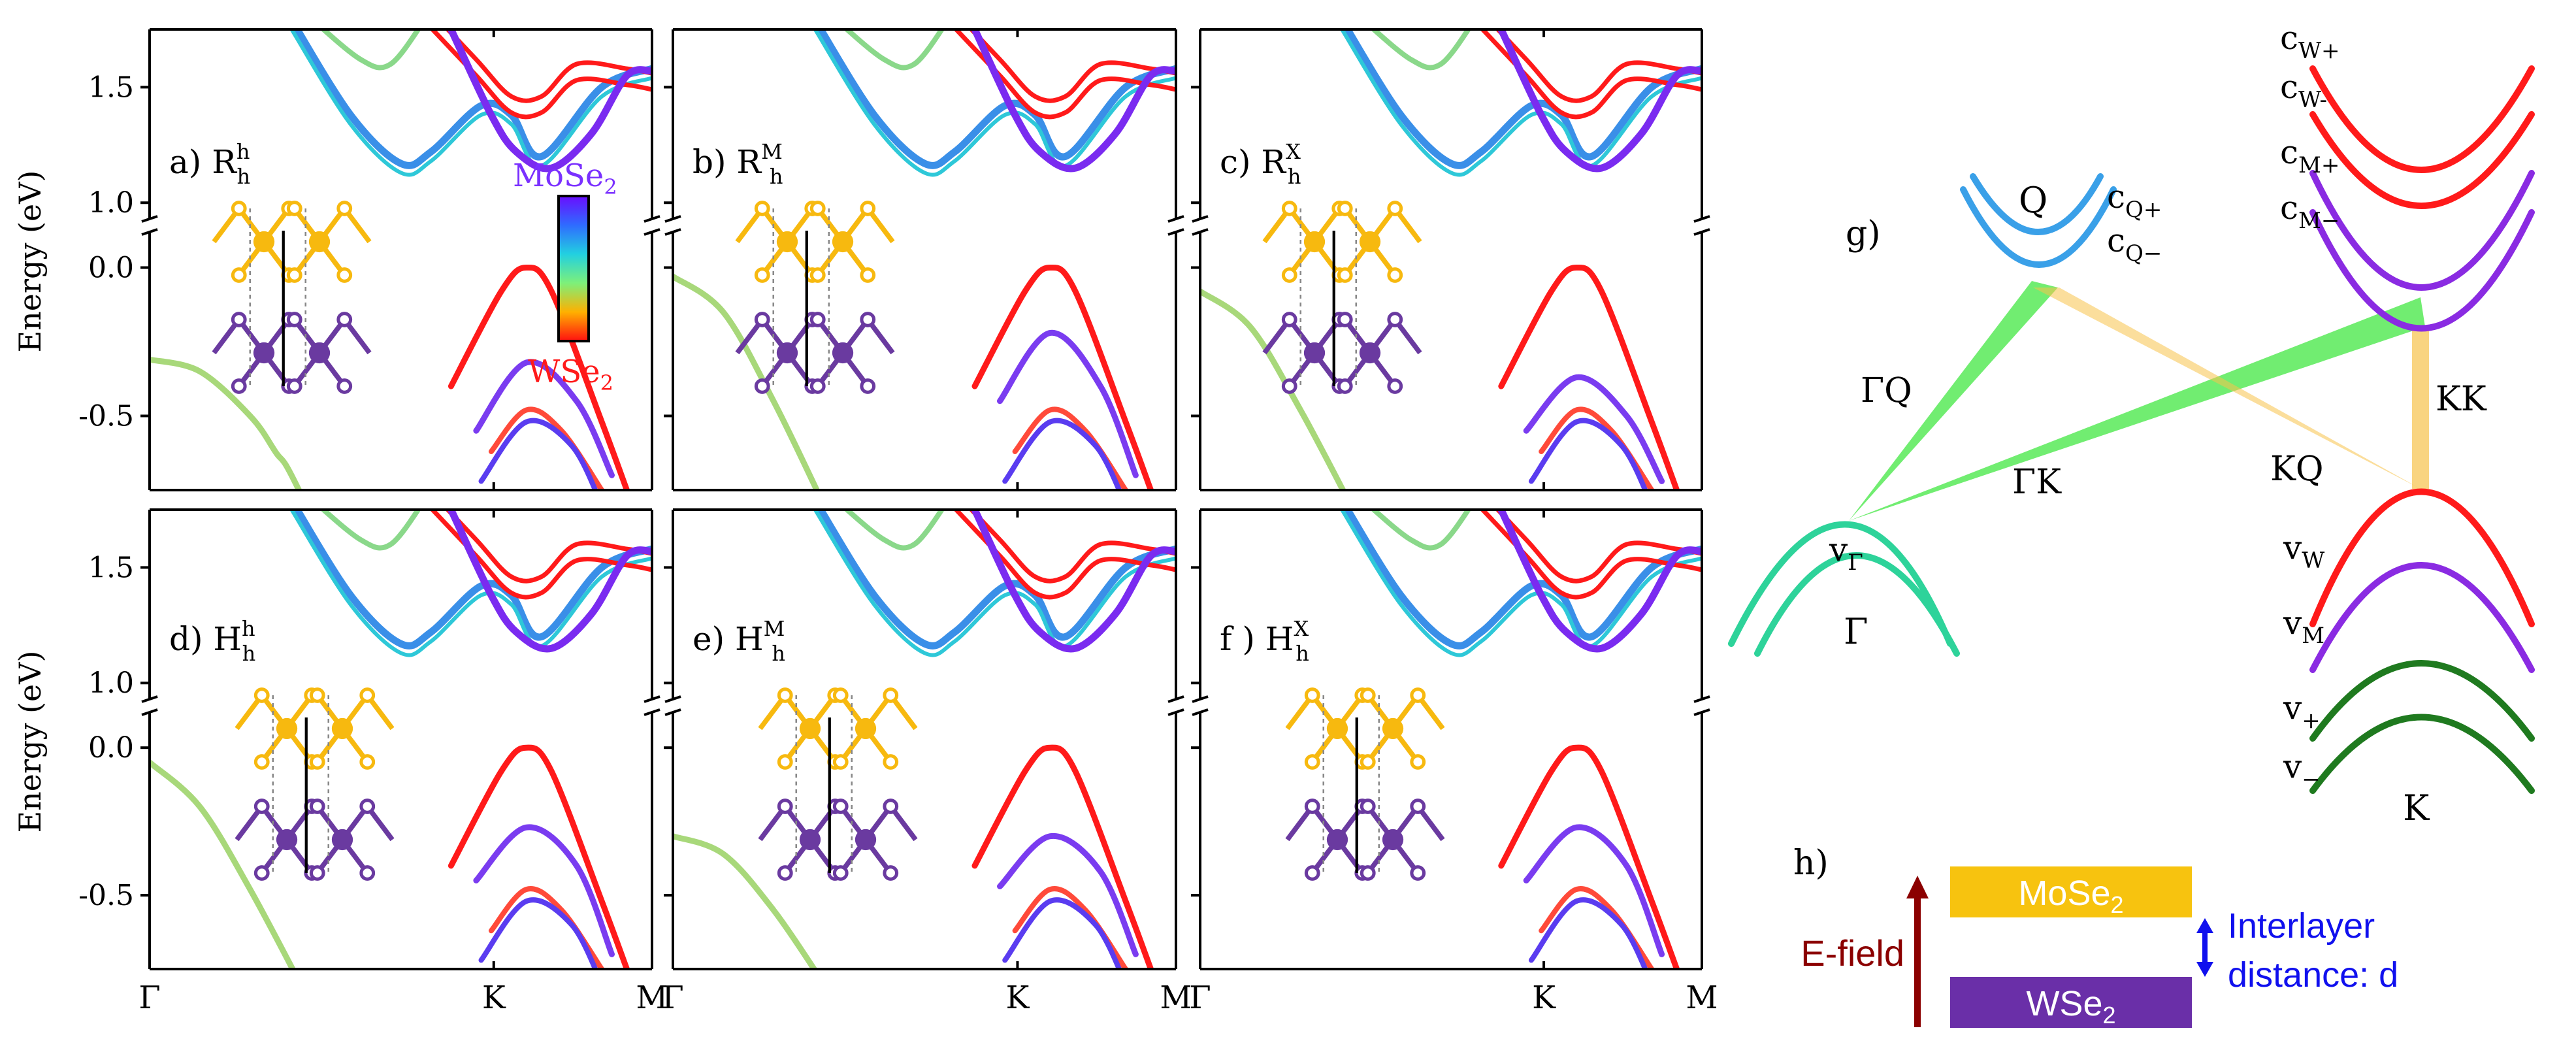 This screenshot has width=2576, height=1054. Describe the element at coordinates (1018, 998) in the screenshot. I see `xtick-label-1: K` at that location.